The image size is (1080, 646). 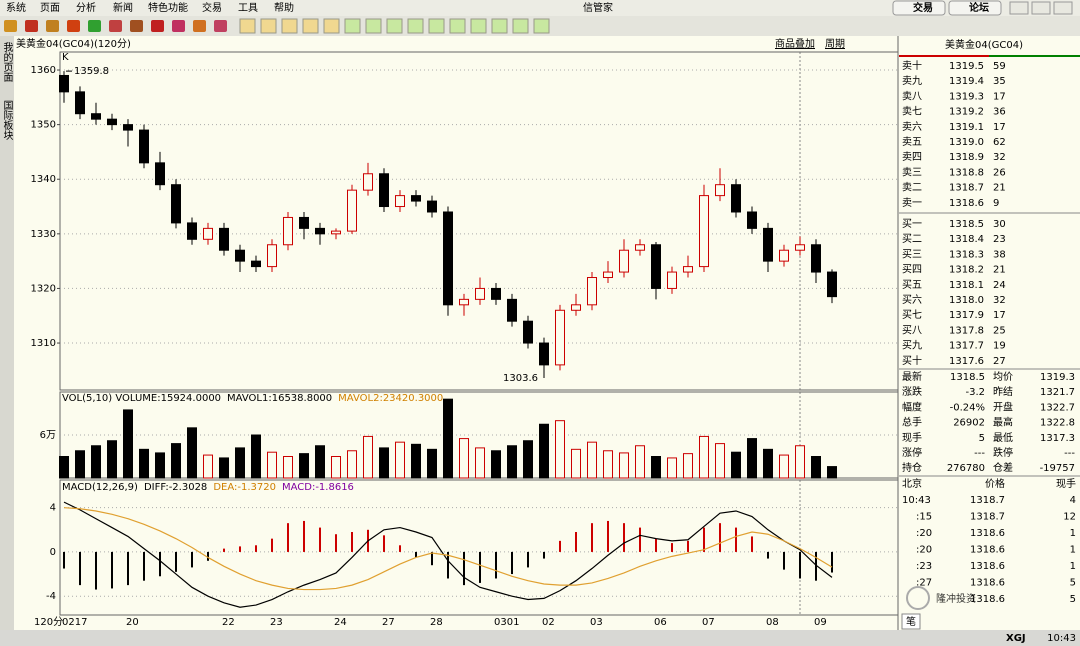 I want to click on book-label: 卖八, so click(x=912, y=96).